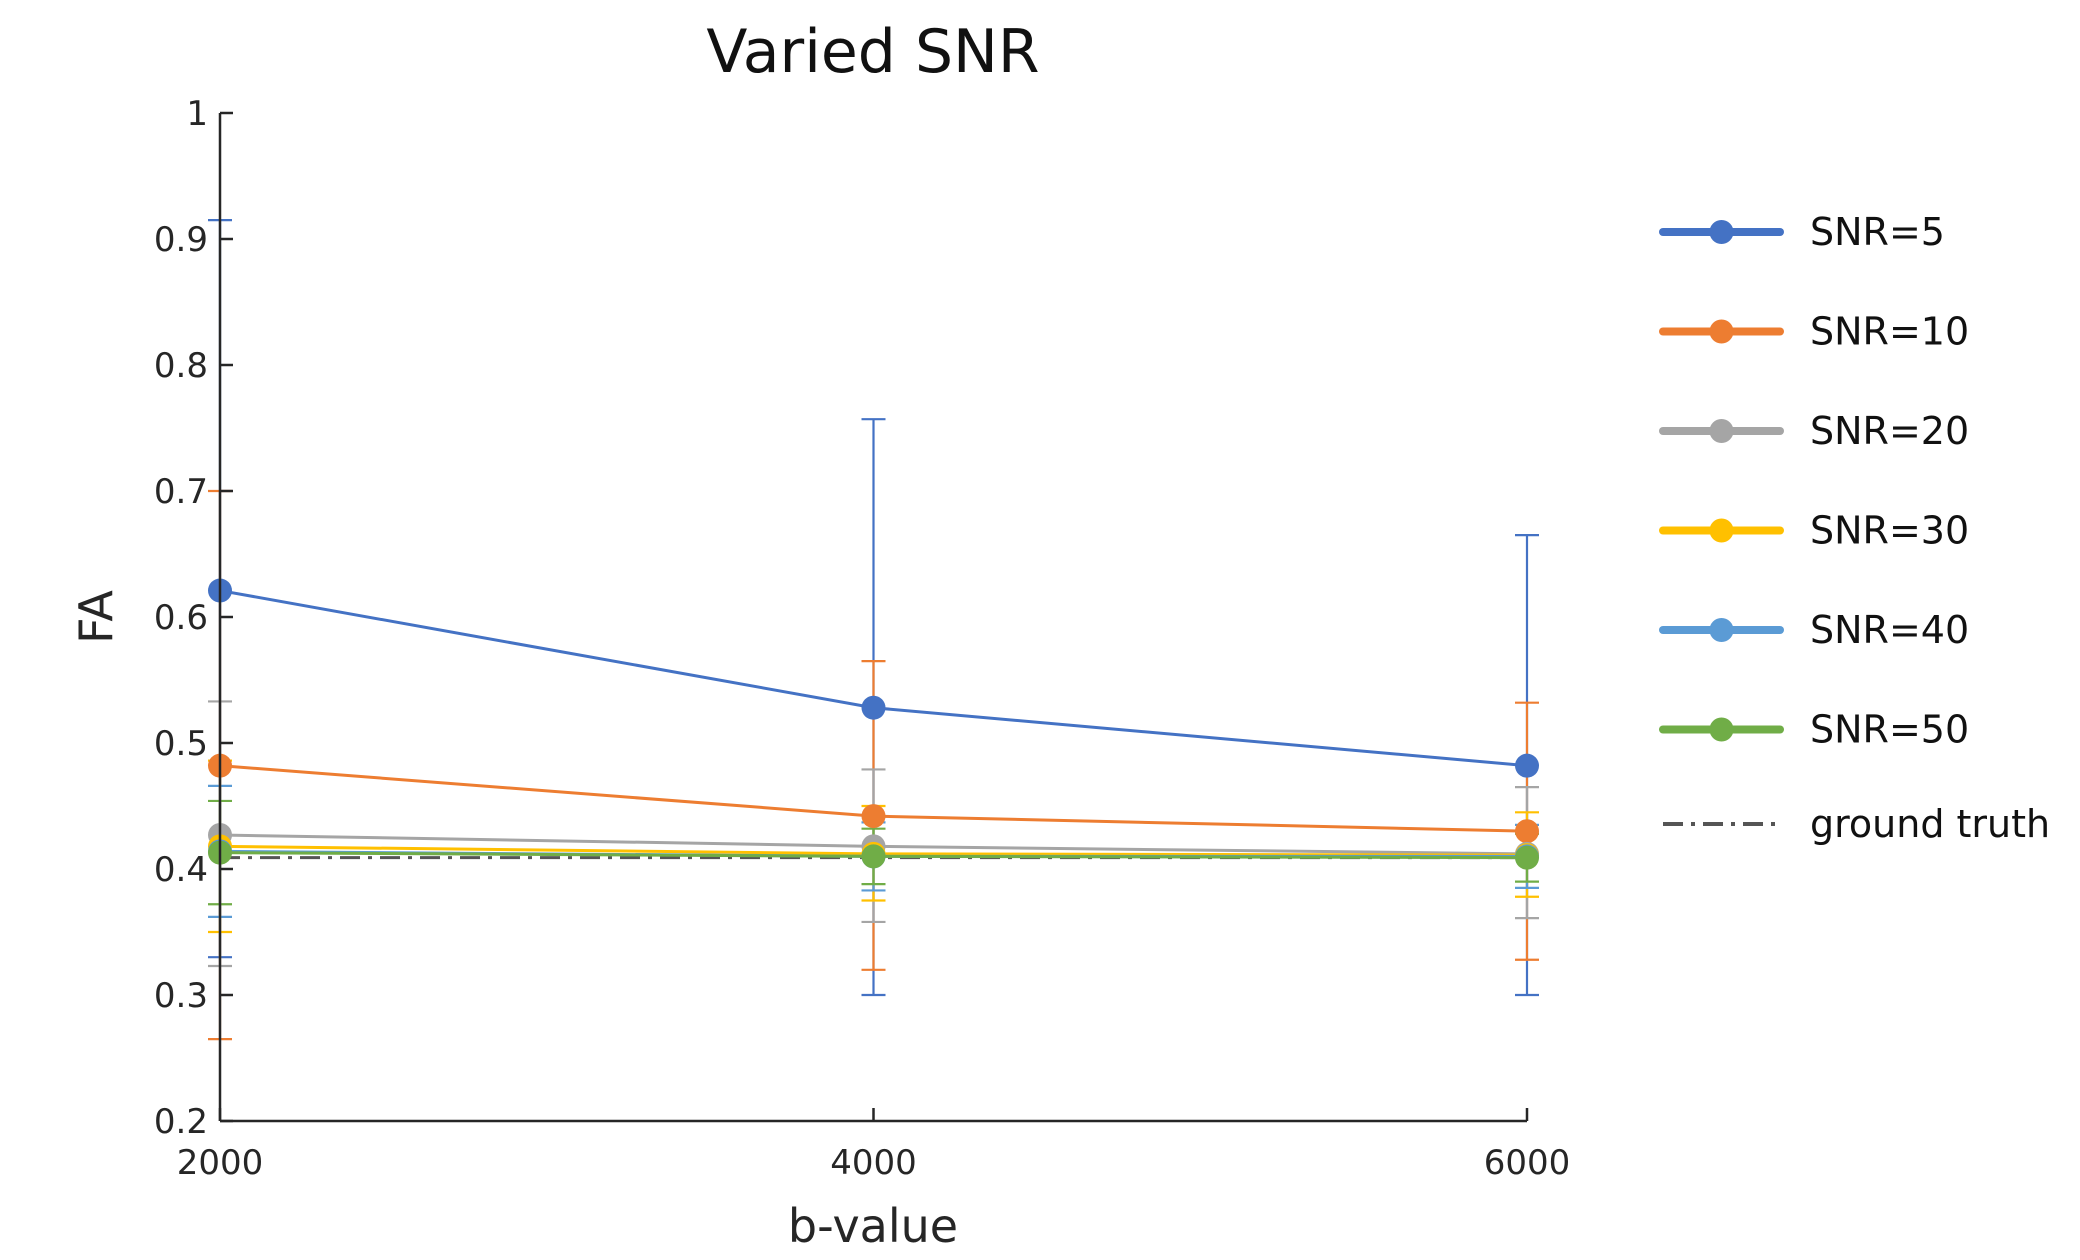 This screenshot has width=2080, height=1260. Describe the element at coordinates (1889, 431) in the screenshot. I see `legend-label: SNR=20` at that location.